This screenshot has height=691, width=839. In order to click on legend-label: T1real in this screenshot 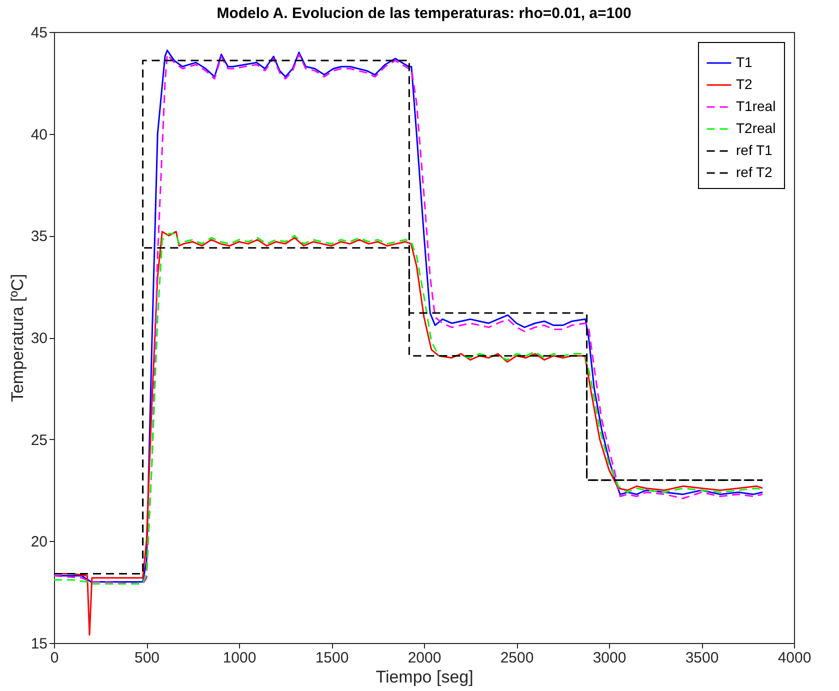, I will do `click(756, 106)`.